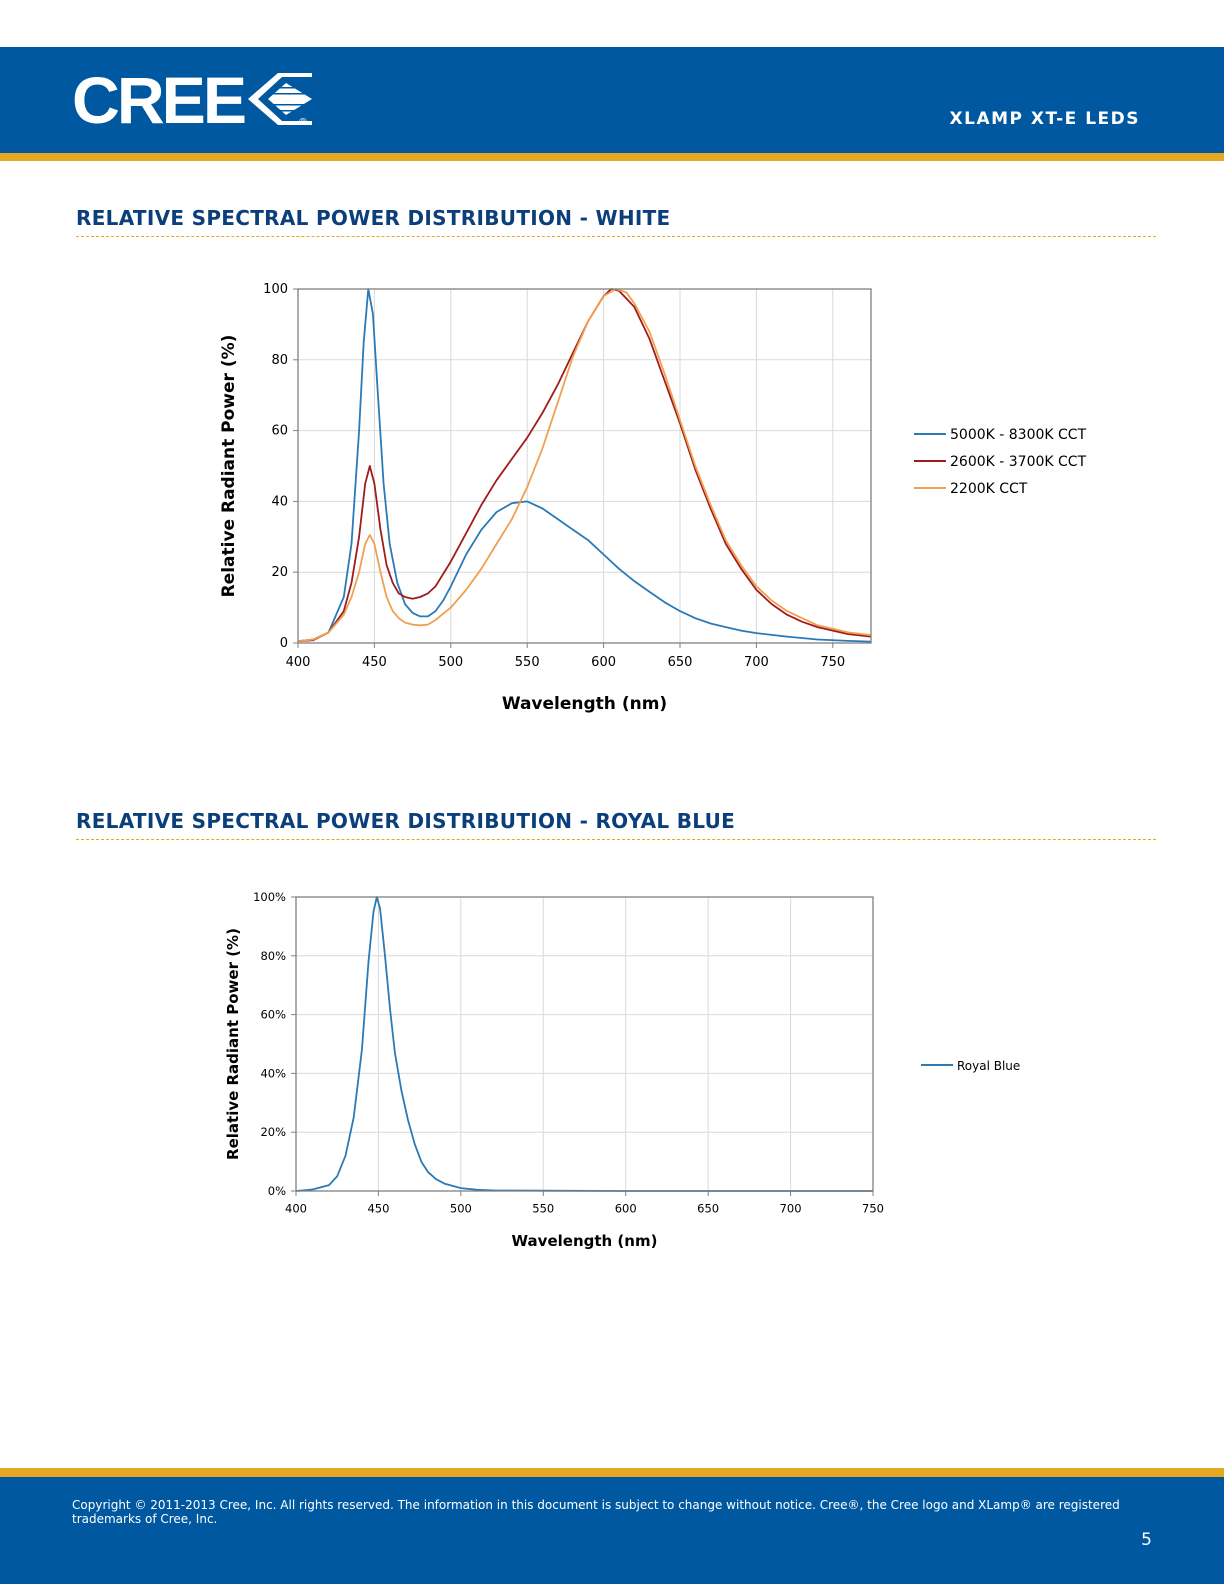 Image resolution: width=1224 pixels, height=1584 pixels. Describe the element at coordinates (1018, 462) in the screenshot. I see `legend-label: 2600K - 3700K CCT` at that location.